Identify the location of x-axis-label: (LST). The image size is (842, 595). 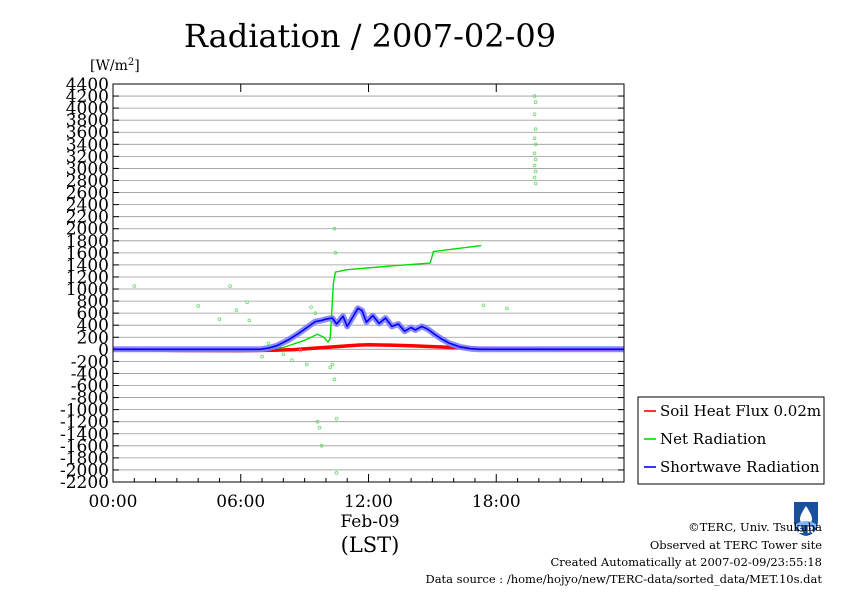
(370, 545).